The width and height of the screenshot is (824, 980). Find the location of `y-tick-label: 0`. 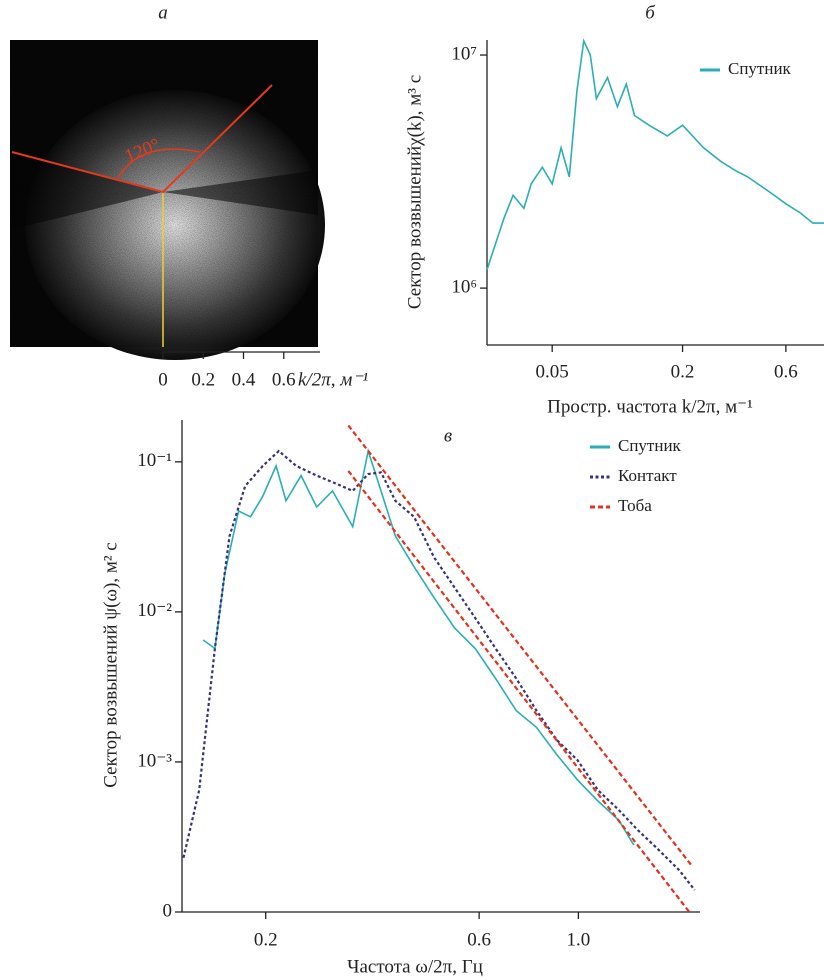

y-tick-label: 0 is located at coordinates (168, 910).